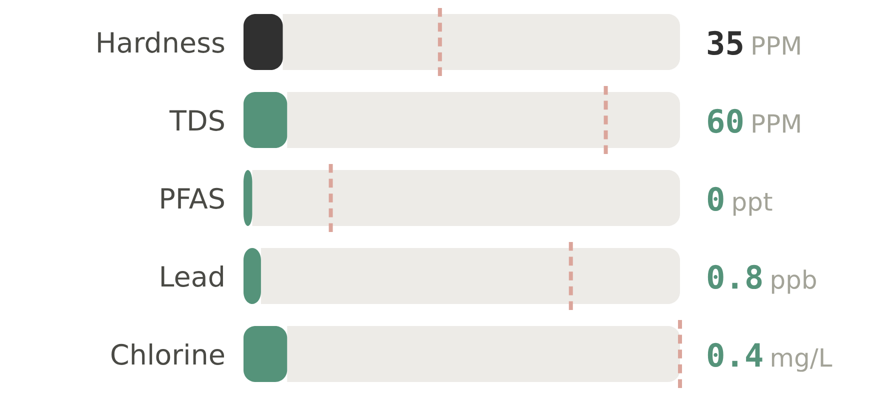 This screenshot has height=400, width=880. Describe the element at coordinates (770, 357) in the screenshot. I see `text: 0.4 mg/L` at that location.